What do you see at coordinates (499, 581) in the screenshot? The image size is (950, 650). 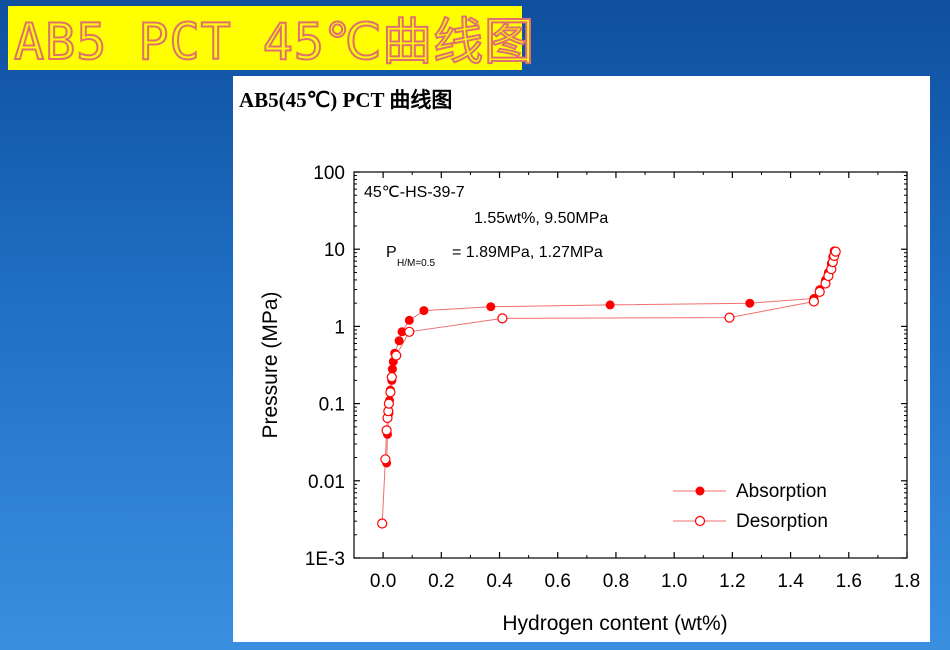 I see `x-tick-label: 0.4` at bounding box center [499, 581].